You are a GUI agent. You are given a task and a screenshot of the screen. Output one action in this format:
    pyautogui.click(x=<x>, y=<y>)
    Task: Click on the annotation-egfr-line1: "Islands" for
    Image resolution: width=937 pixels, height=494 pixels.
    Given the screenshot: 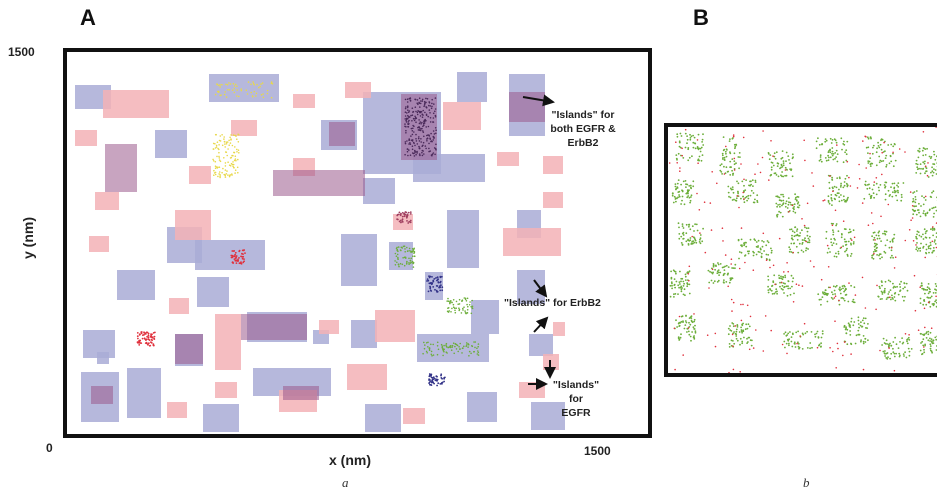 What is the action you would take?
    pyautogui.click(x=576, y=392)
    